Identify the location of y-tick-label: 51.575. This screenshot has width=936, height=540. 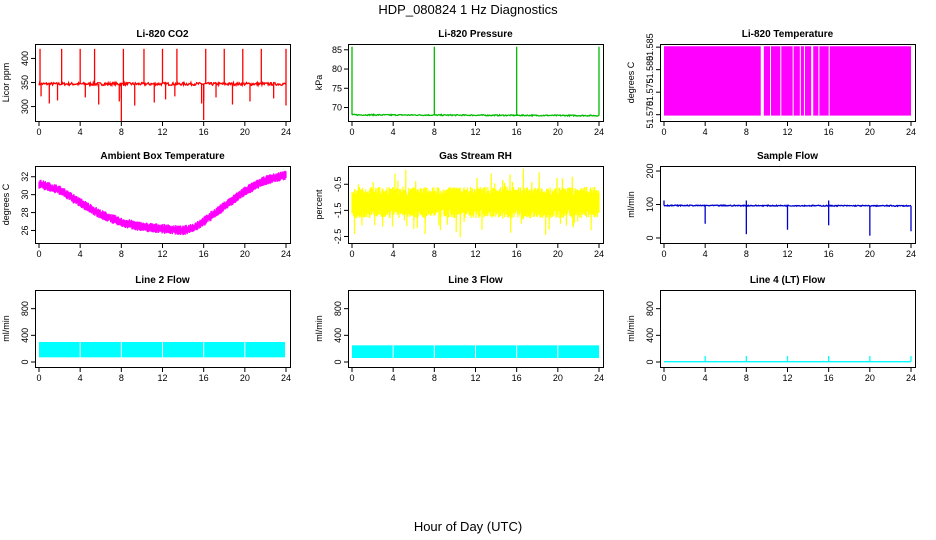
(650, 92).